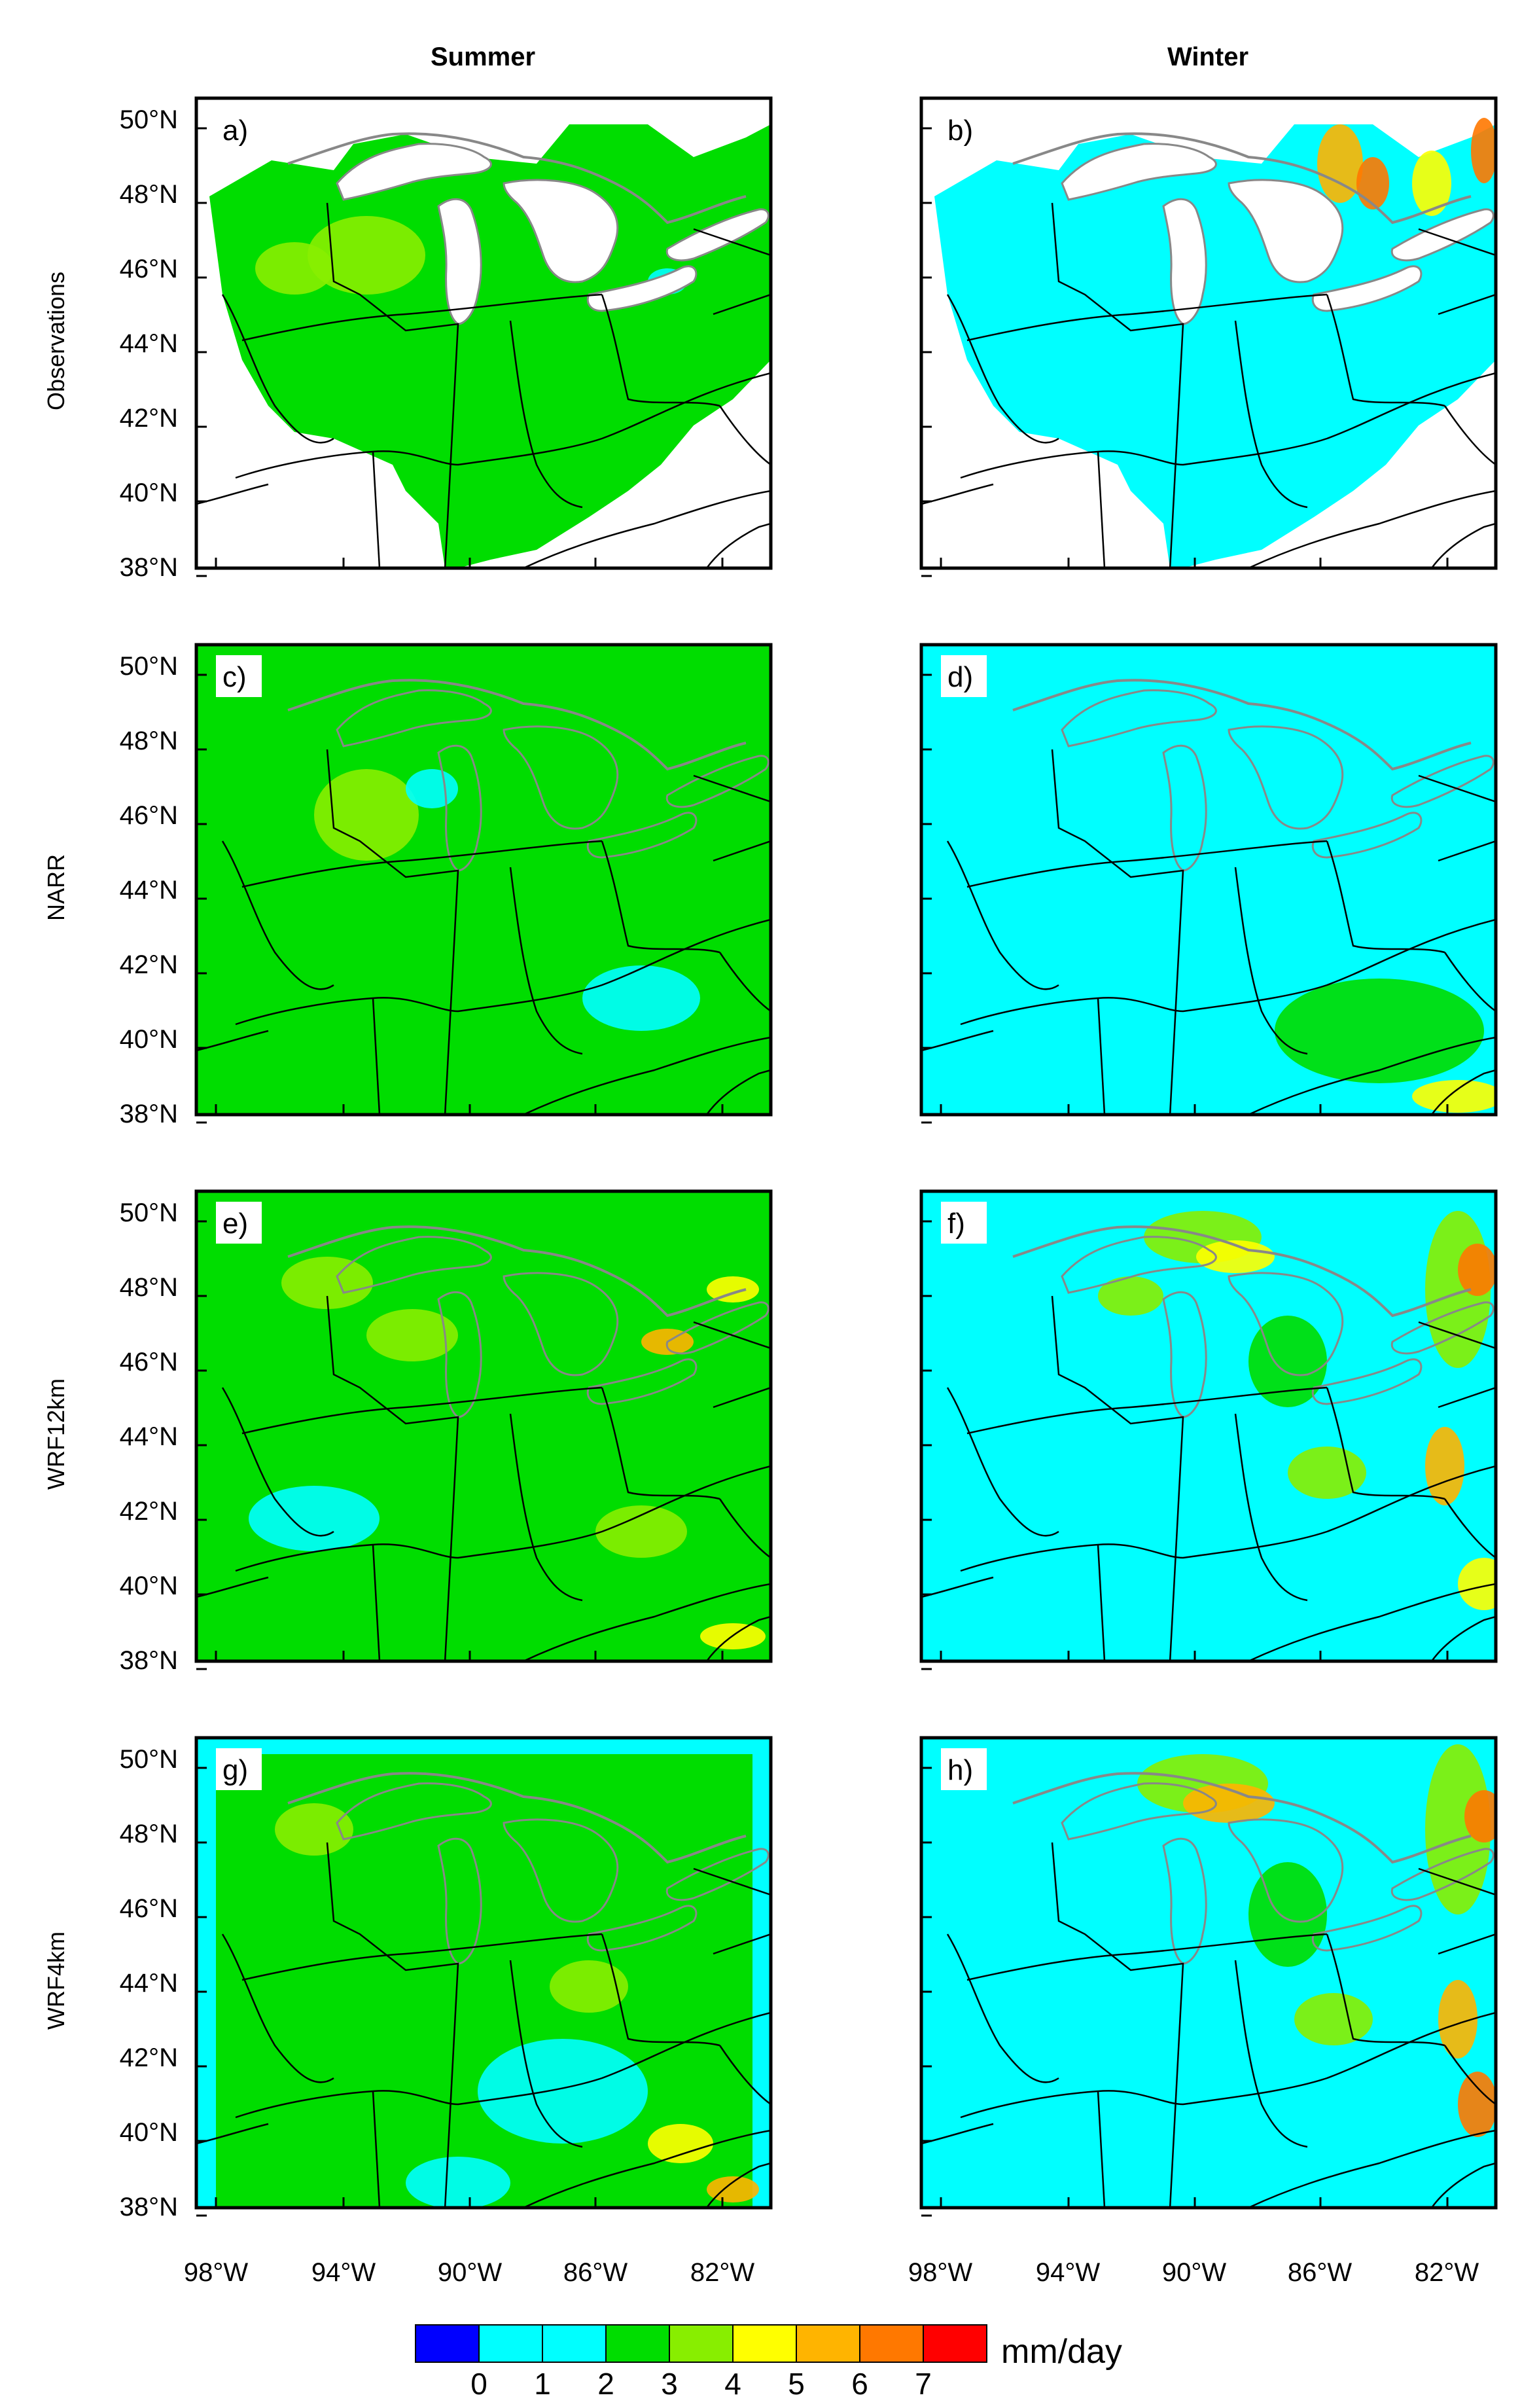 The image size is (1539, 2408). Describe the element at coordinates (235, 131) in the screenshot. I see `panel-label: a)` at that location.